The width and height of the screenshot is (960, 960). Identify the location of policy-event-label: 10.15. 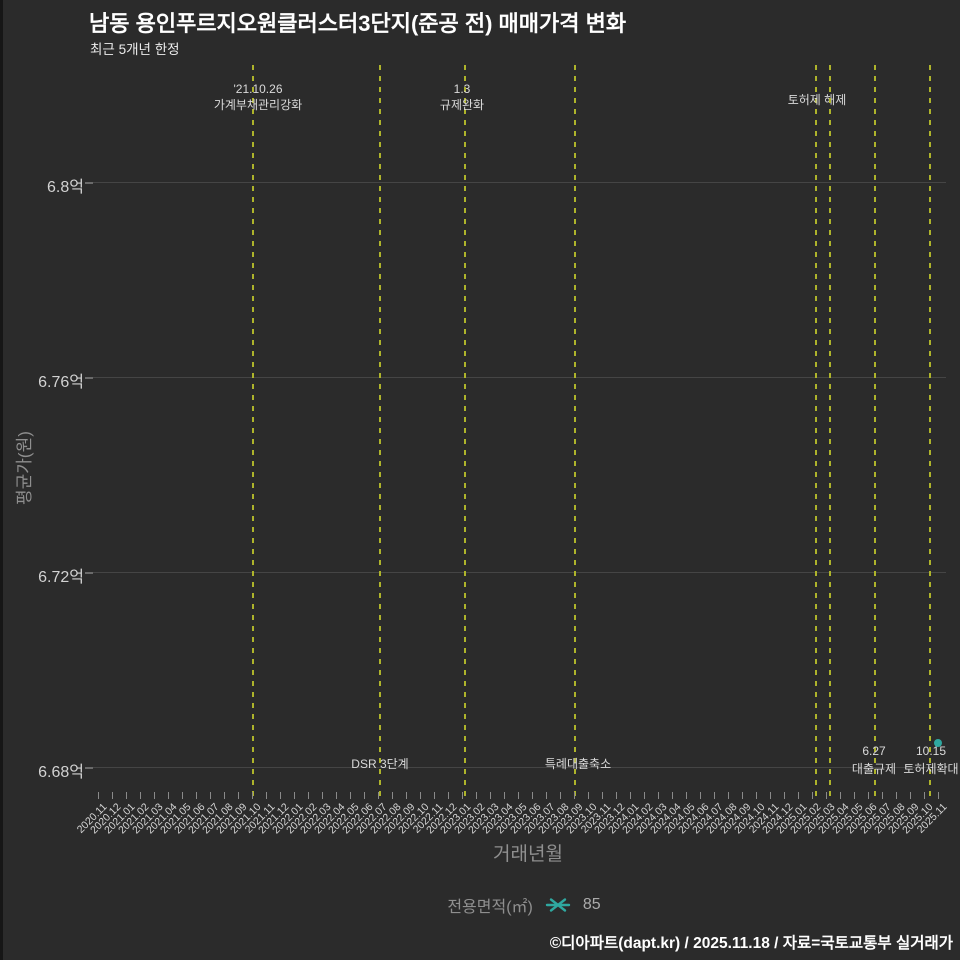
(931, 751).